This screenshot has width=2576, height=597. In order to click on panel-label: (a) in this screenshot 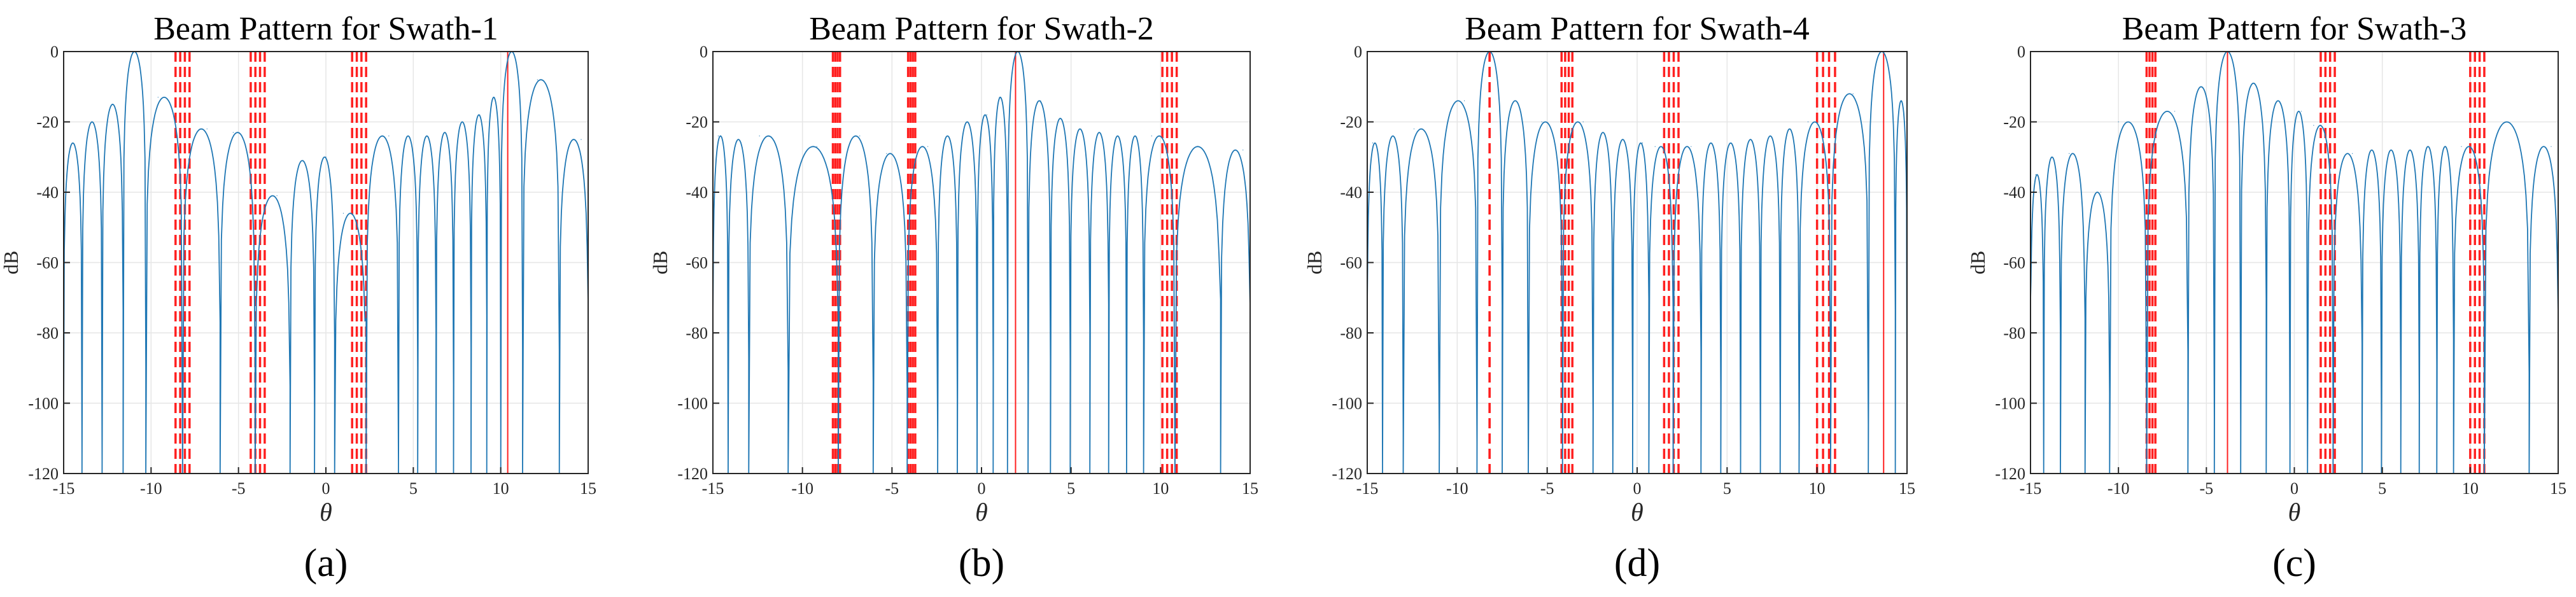, I will do `click(326, 563)`.